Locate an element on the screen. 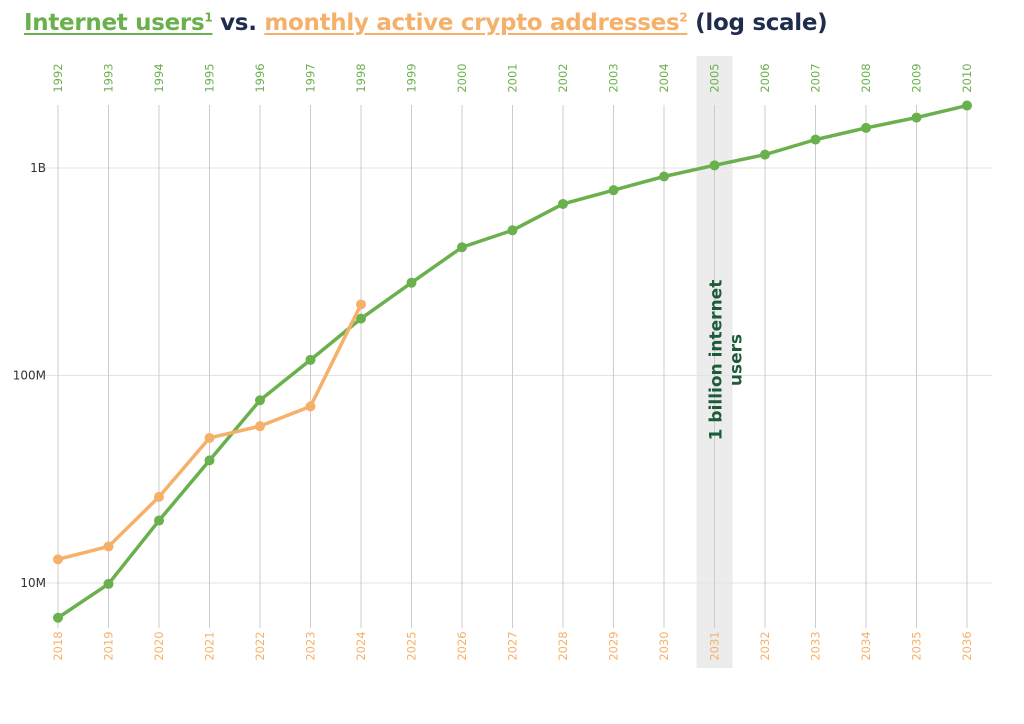 The height and width of the screenshot is (724, 1024). x-top-tick-label: 1993 is located at coordinates (109, 77).